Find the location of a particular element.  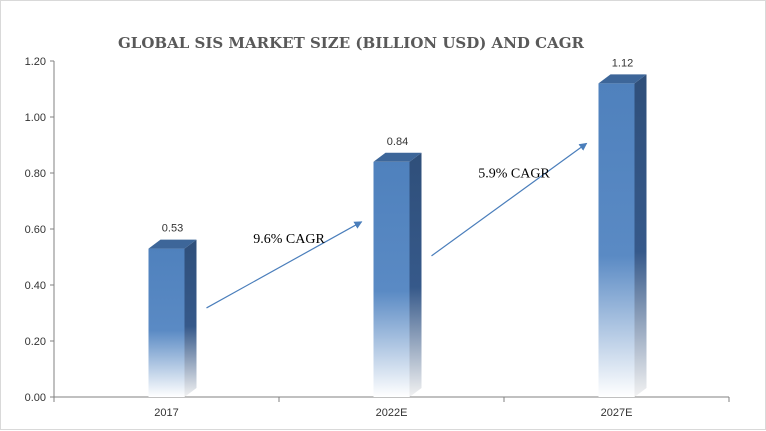

y-tick-label: 0.20 is located at coordinates (35, 342).